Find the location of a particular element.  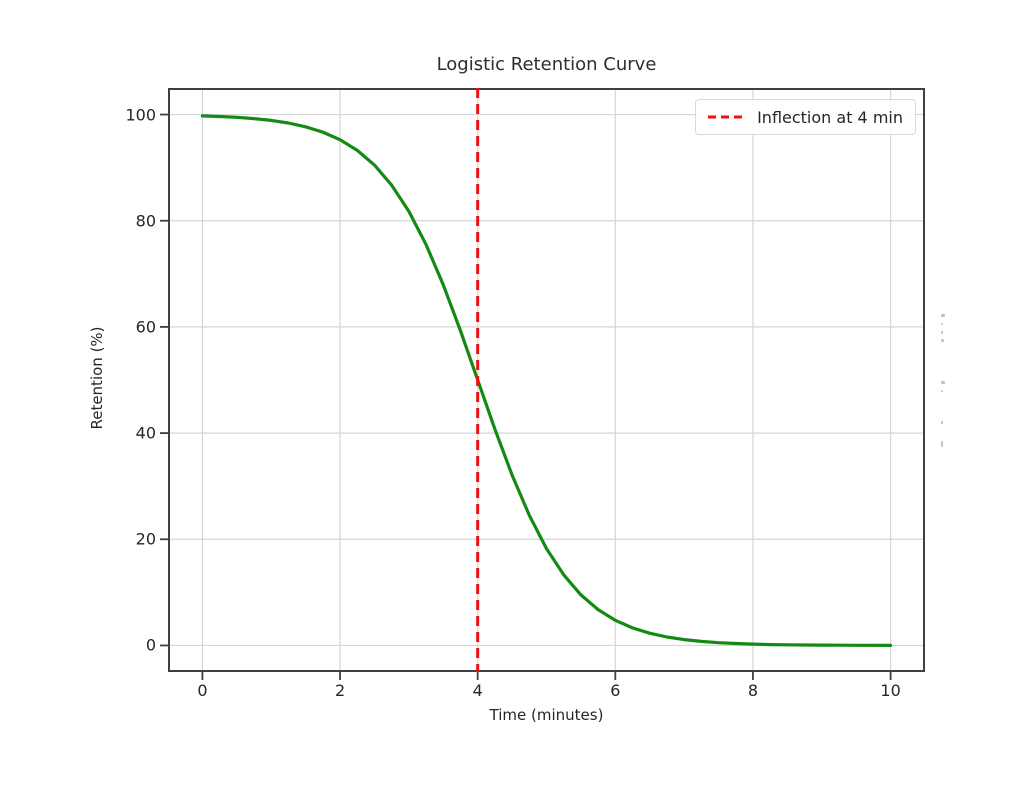

y-tick-label: 40 is located at coordinates (145, 433).